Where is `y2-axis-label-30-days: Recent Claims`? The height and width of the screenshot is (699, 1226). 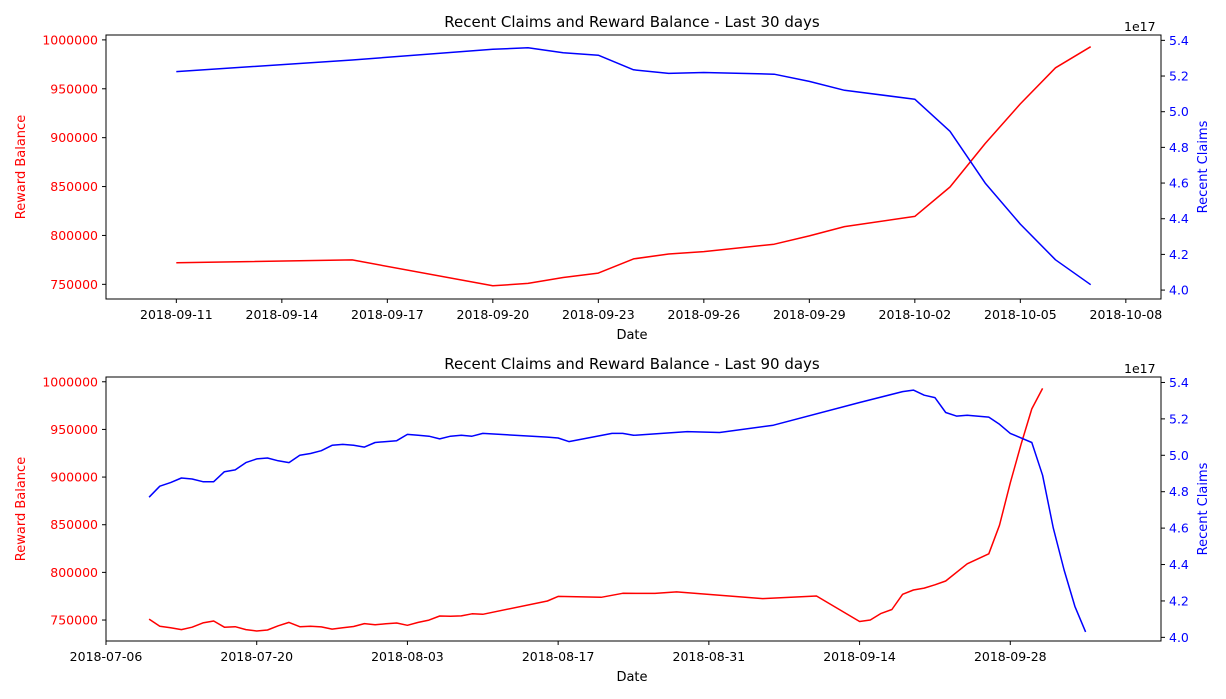
y2-axis-label-30-days: Recent Claims is located at coordinates (1203, 166).